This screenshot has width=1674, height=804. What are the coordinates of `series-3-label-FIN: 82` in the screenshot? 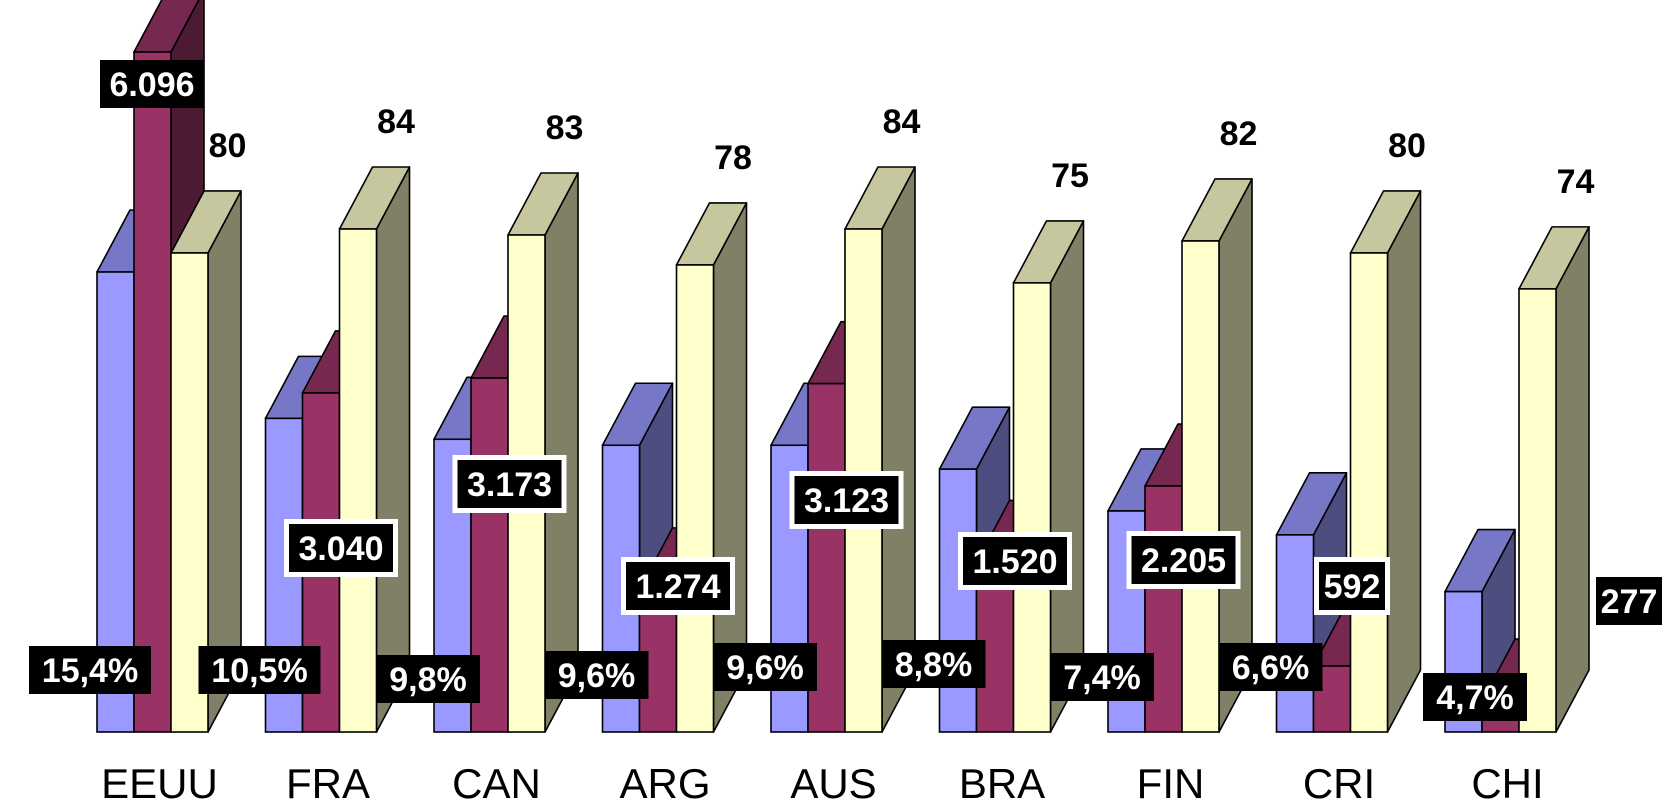 It's located at (1239, 134).